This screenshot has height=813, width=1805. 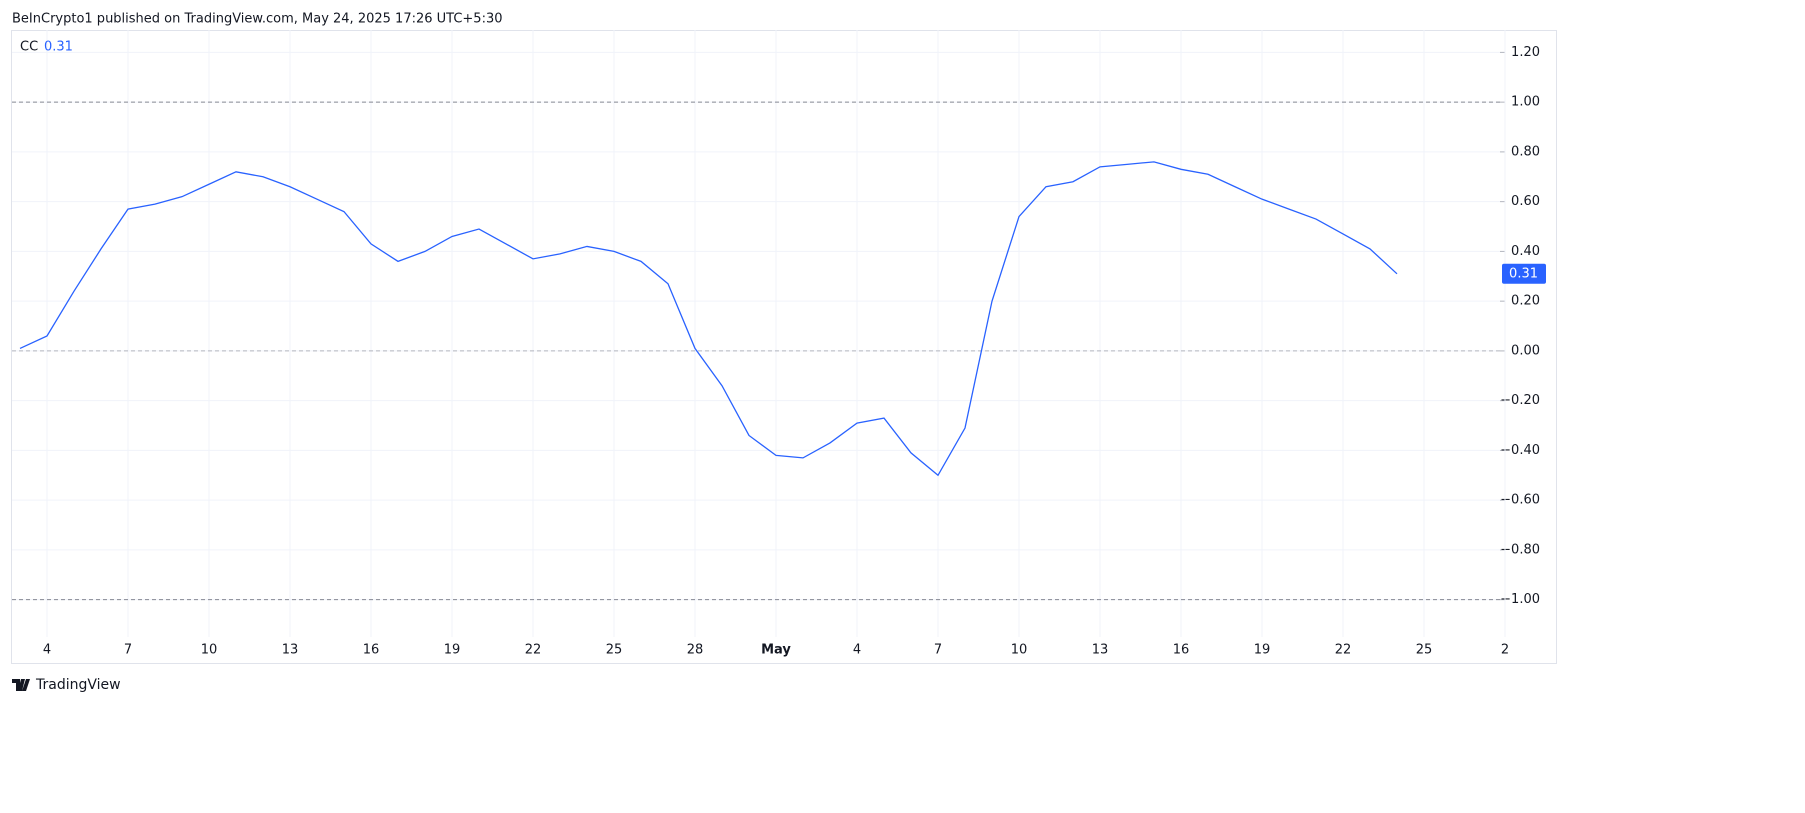 What do you see at coordinates (1525, 251) in the screenshot?
I see `y-tick-label: 0.40` at bounding box center [1525, 251].